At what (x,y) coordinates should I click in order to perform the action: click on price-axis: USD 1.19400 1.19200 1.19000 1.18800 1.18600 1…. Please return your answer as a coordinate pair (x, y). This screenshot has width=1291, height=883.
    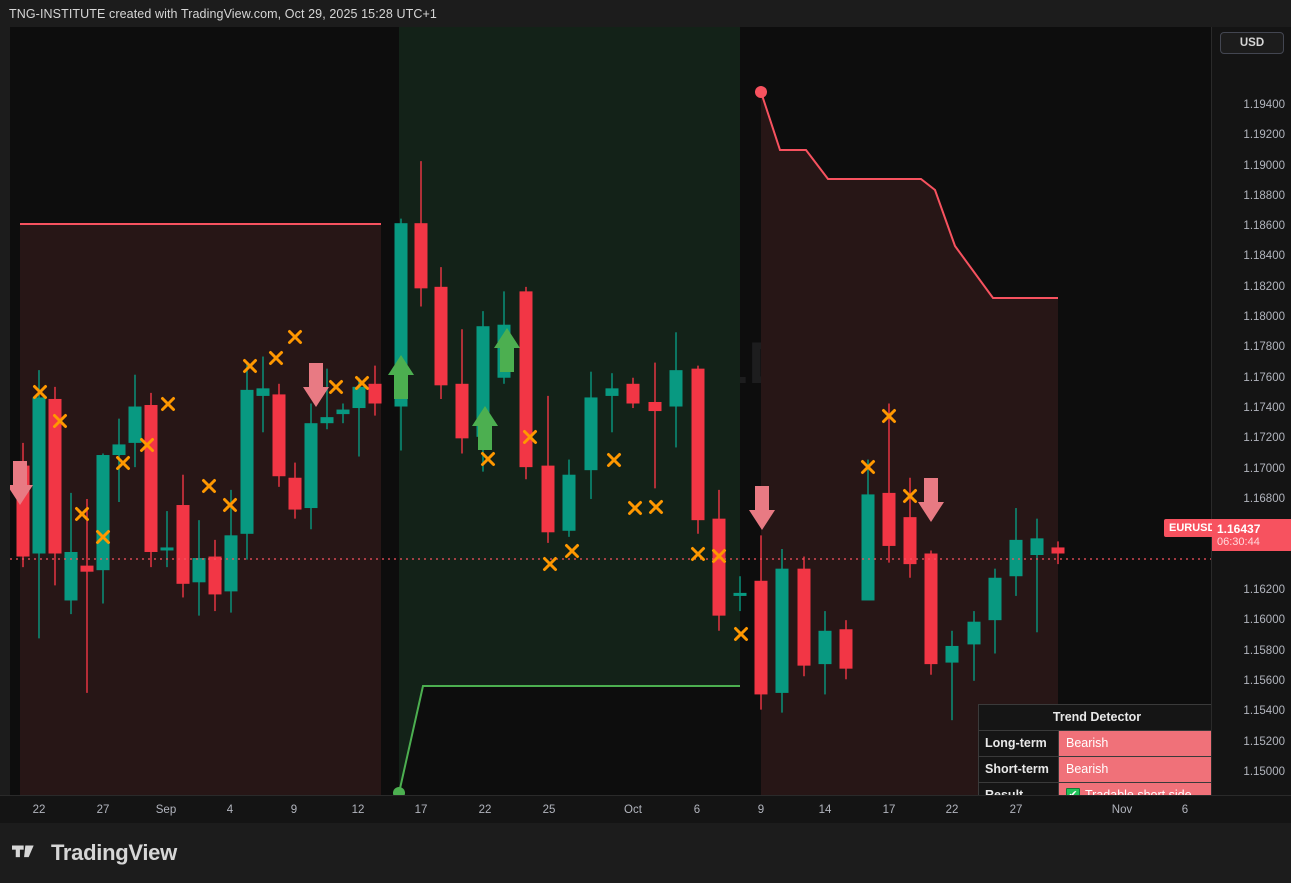
    Looking at the image, I should click on (1251, 417).